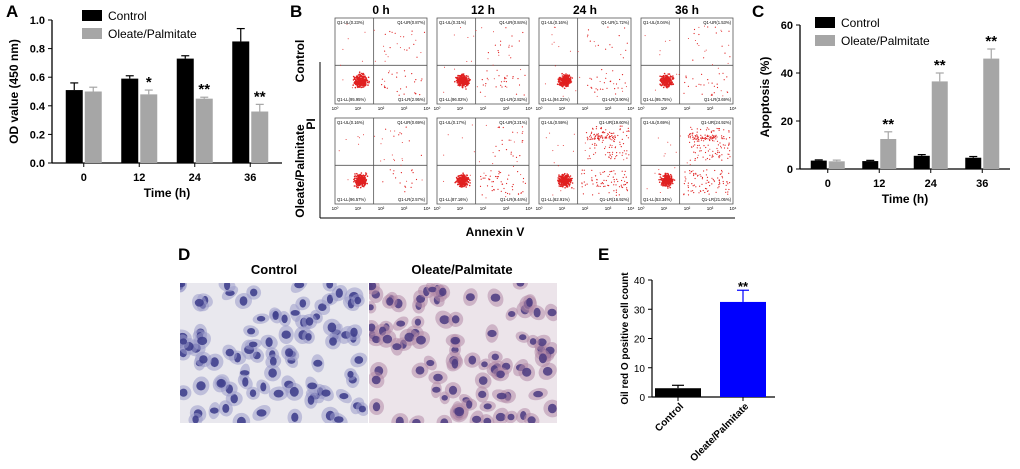  What do you see at coordinates (184, 254) in the screenshot?
I see `panel-label-d: D` at bounding box center [184, 254].